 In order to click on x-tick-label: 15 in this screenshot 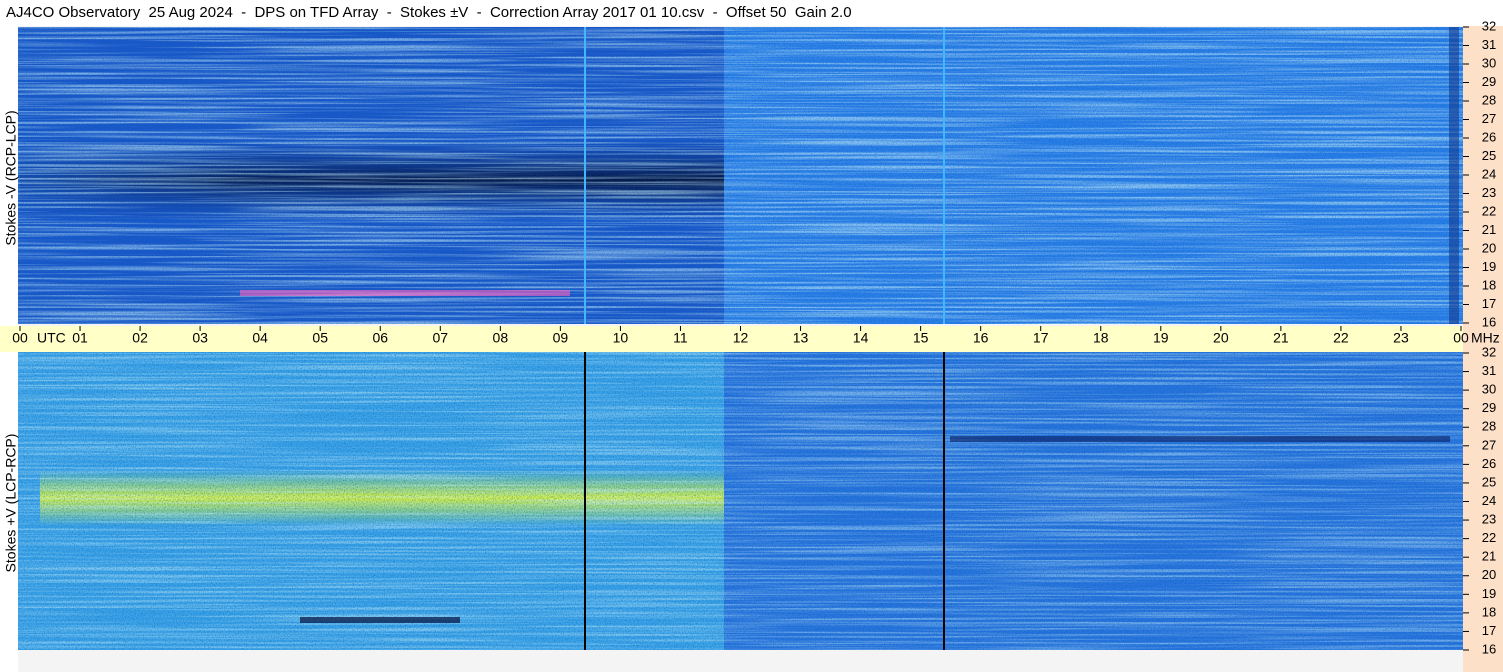, I will do `click(921, 338)`.